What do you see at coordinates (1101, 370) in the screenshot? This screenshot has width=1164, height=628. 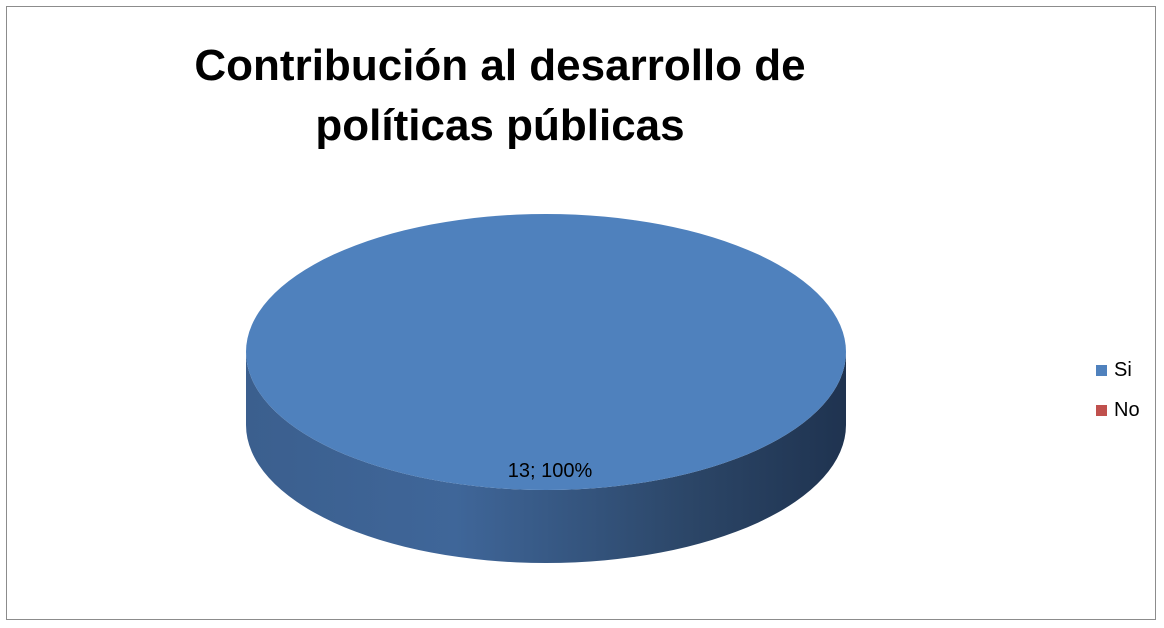 I see `legend-swatch-si` at bounding box center [1101, 370].